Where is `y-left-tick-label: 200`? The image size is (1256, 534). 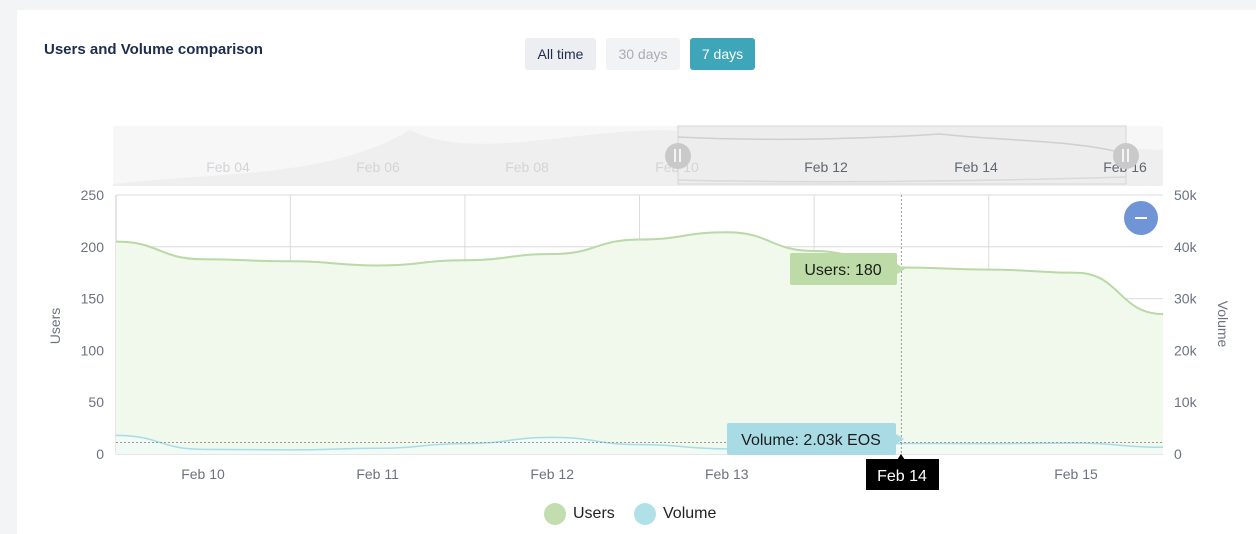
y-left-tick-label: 200 is located at coordinates (93, 247).